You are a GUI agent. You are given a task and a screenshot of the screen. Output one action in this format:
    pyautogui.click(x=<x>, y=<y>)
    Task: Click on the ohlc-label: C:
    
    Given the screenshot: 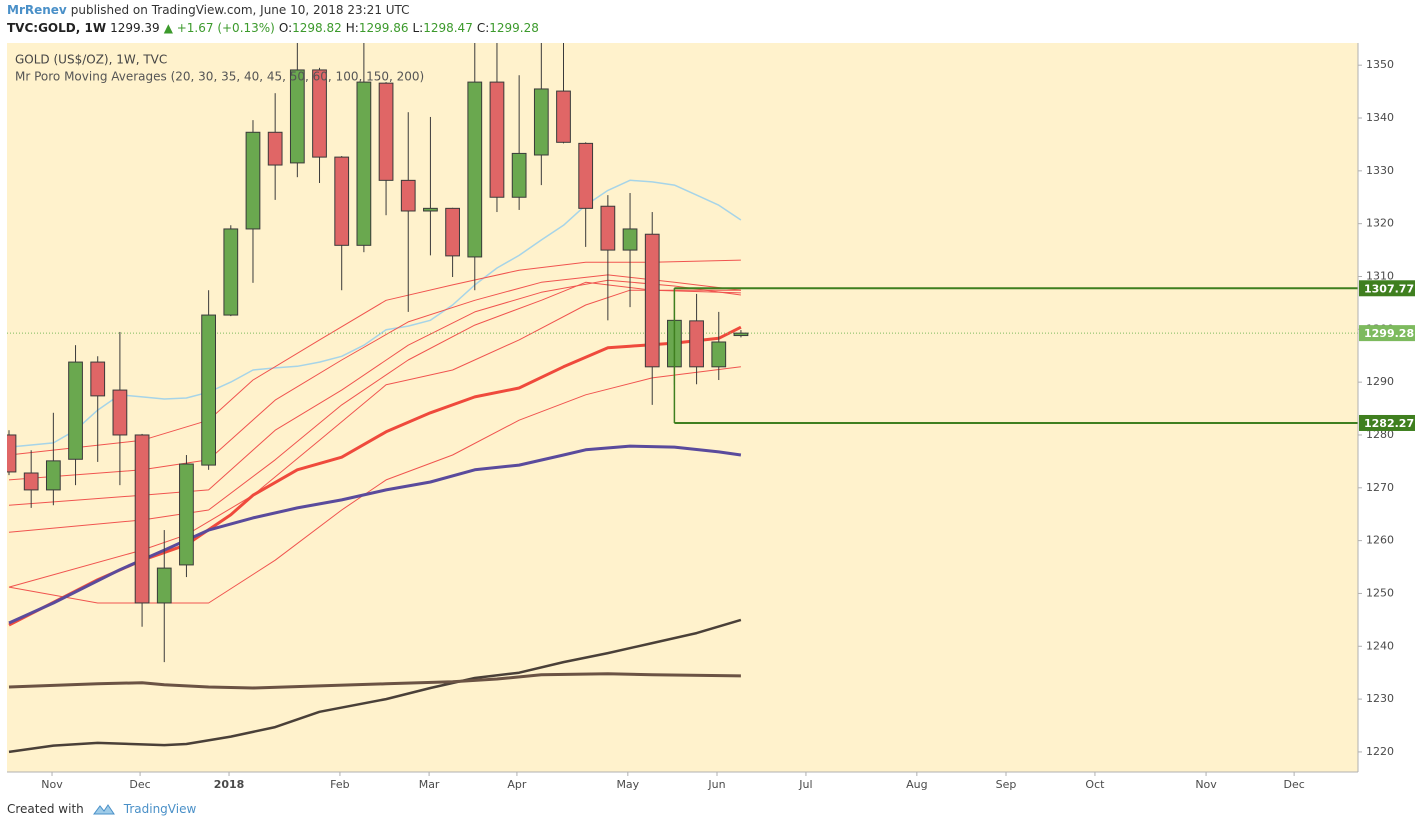 What is the action you would take?
    pyautogui.click(x=483, y=28)
    